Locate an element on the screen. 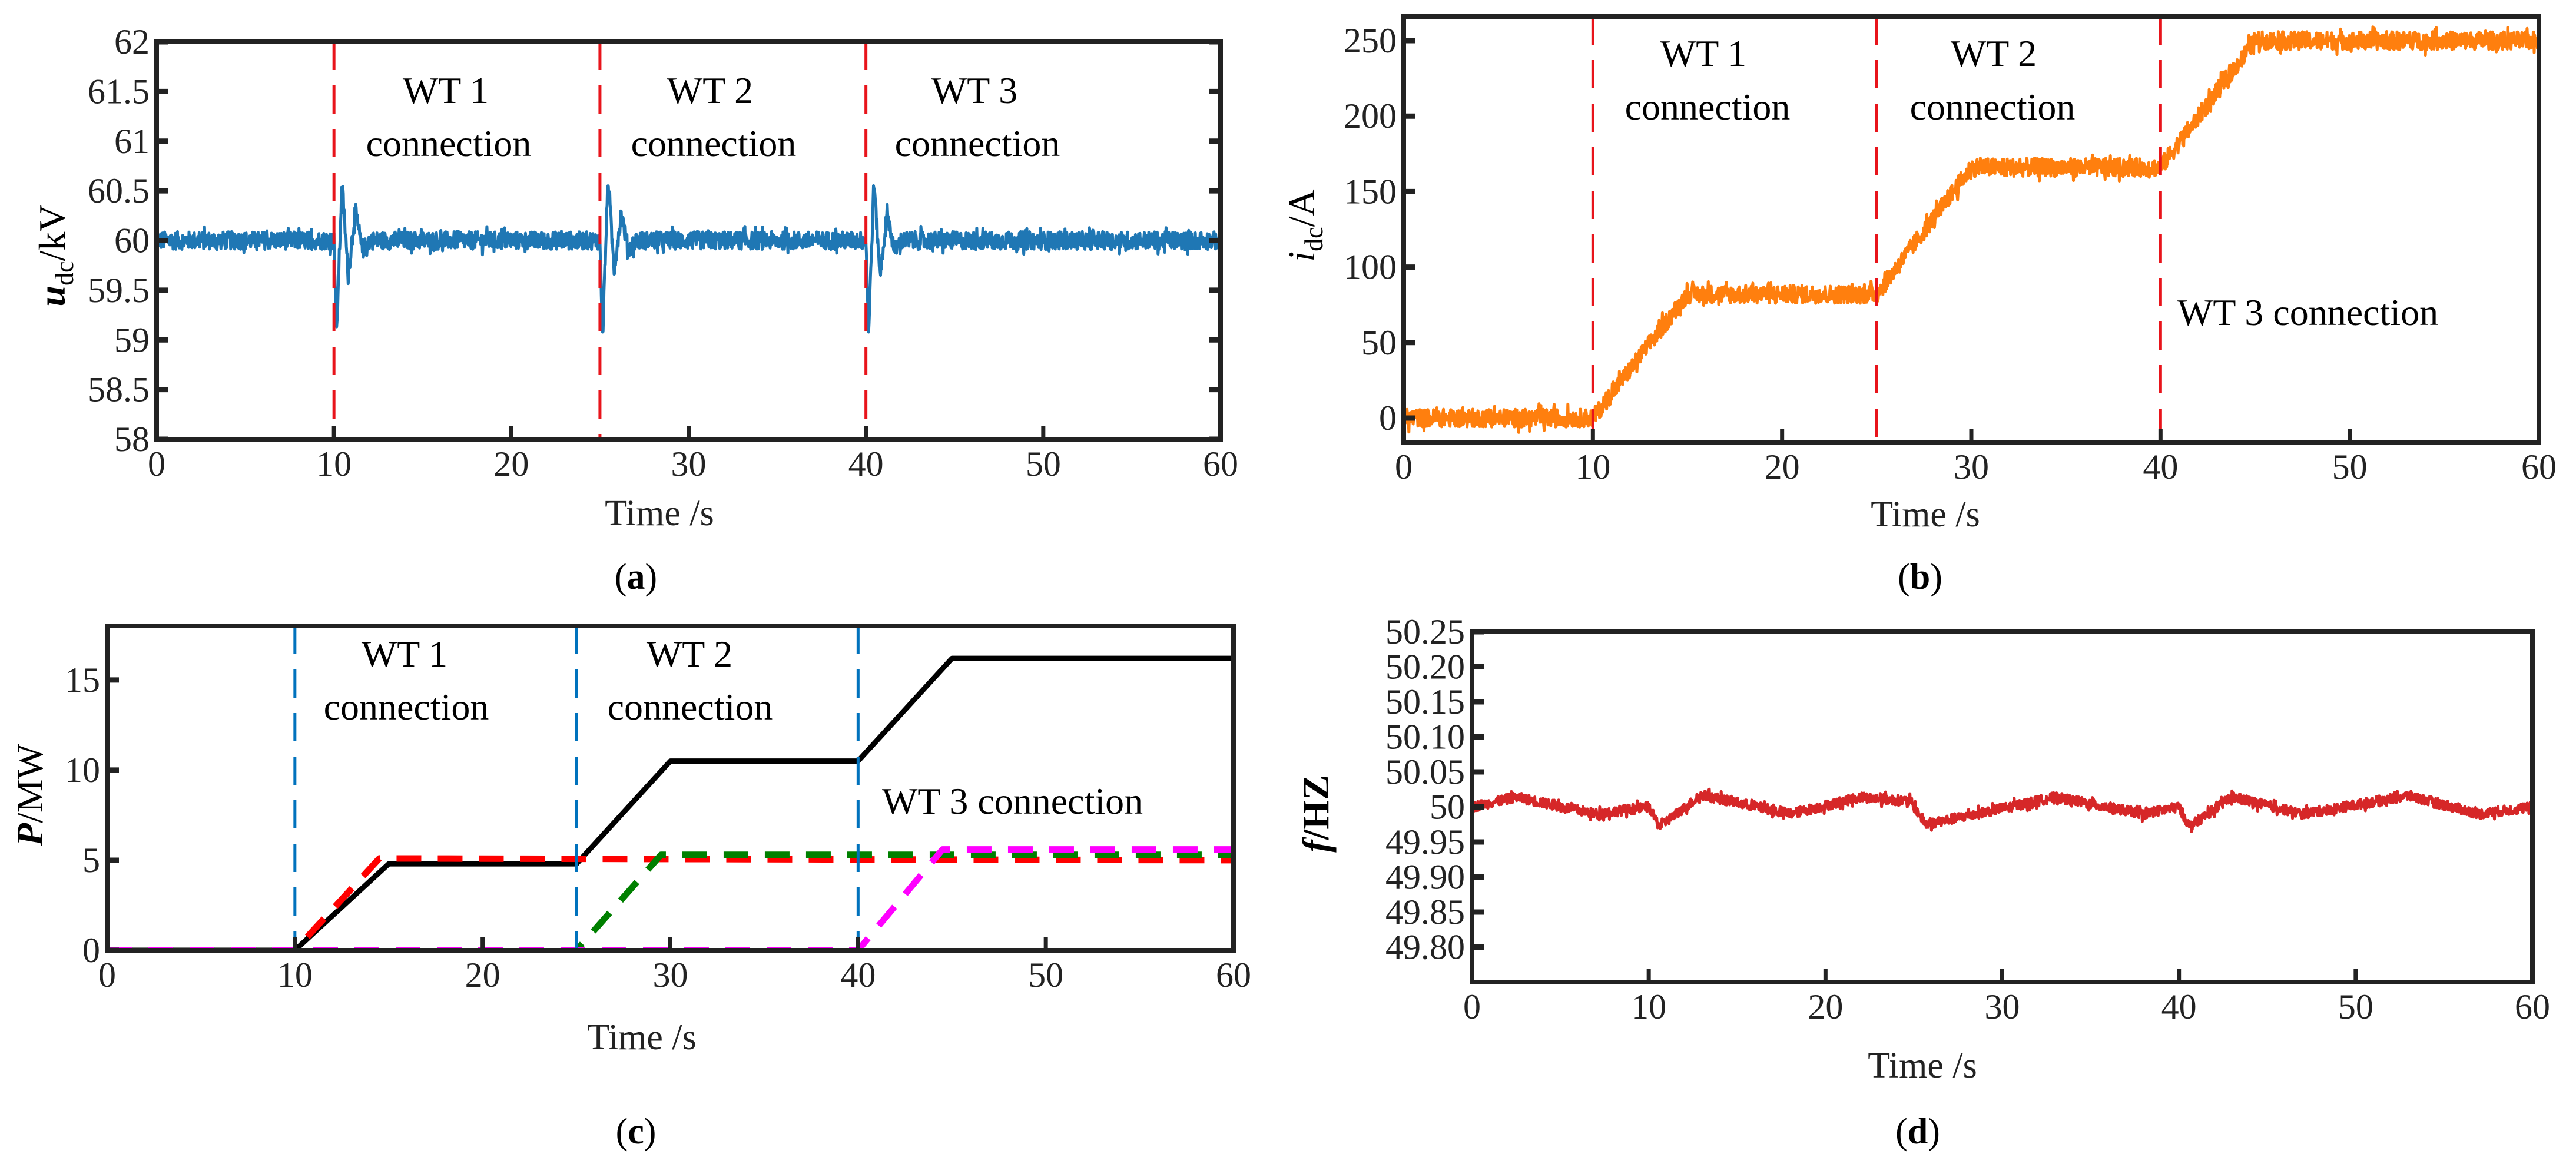 This screenshot has height=1167, width=2576. y-tick-label: 61 is located at coordinates (132, 141).